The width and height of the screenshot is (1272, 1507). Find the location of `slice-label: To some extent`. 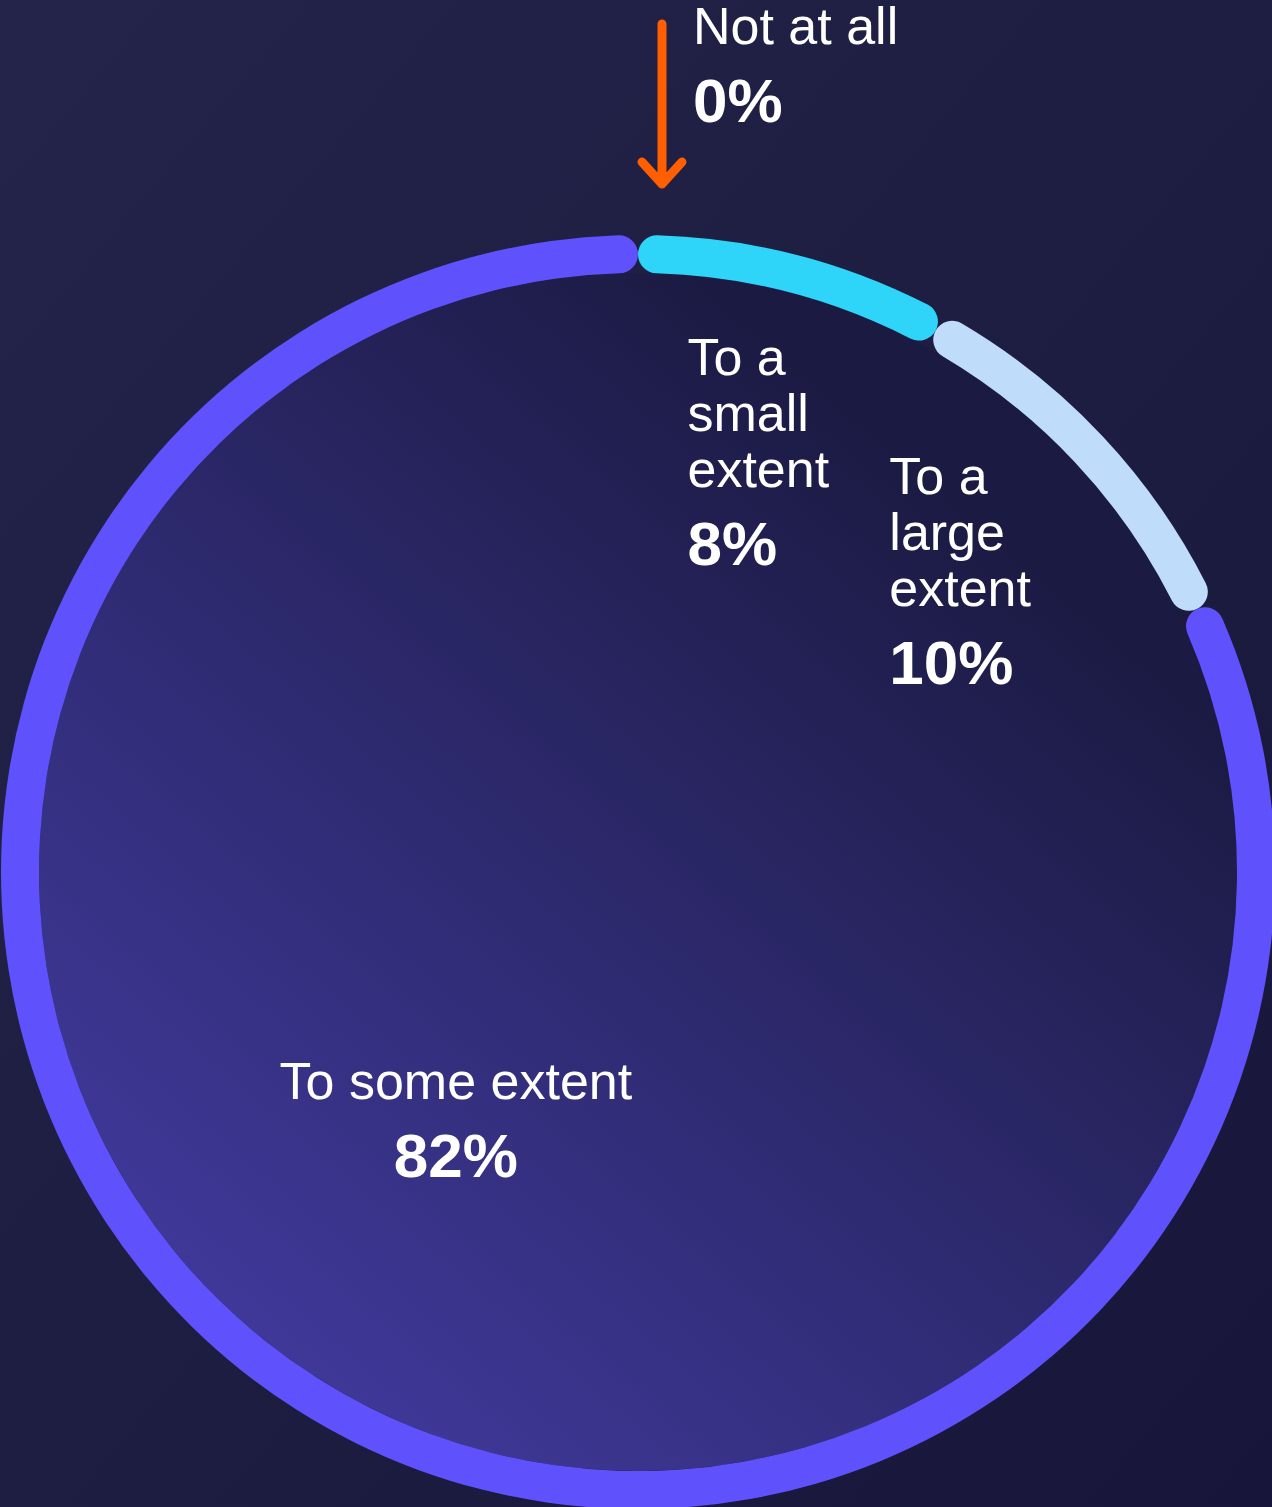

slice-label: To some extent is located at coordinates (456, 1080).